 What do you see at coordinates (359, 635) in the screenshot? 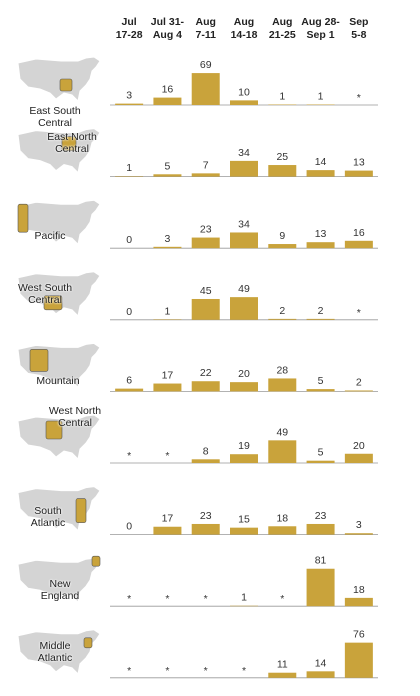
I see `value-label: 76` at bounding box center [359, 635].